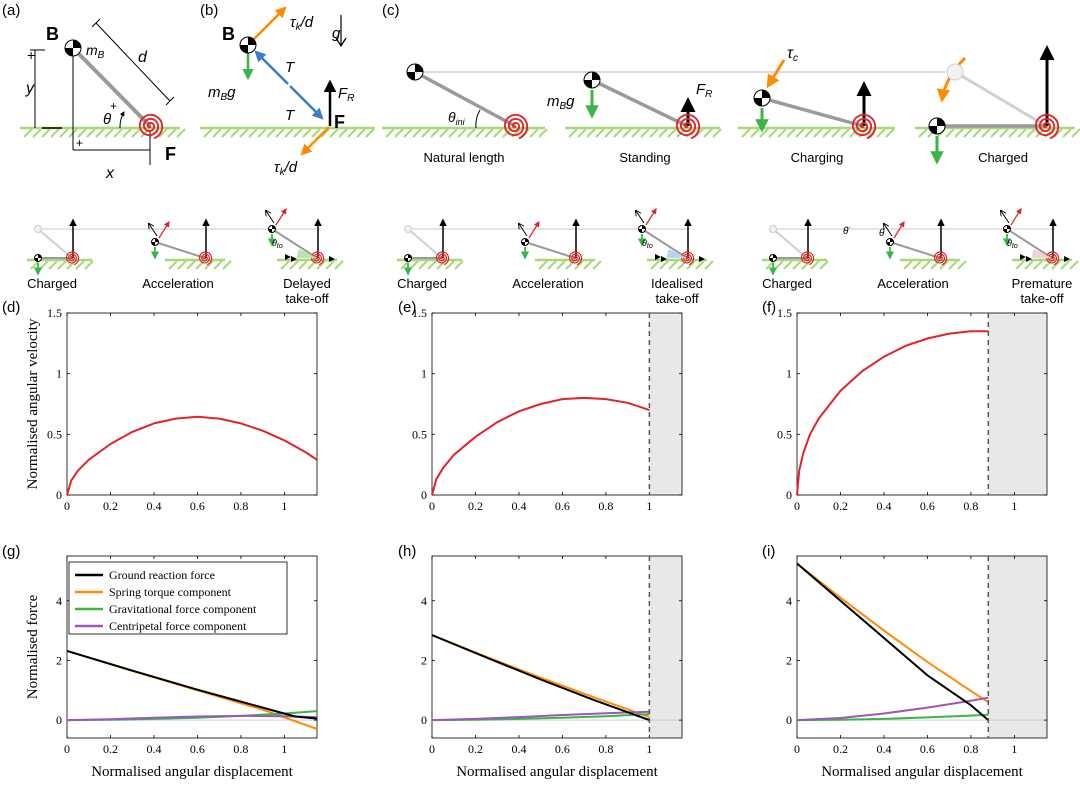 This screenshot has height=786, width=1080. I want to click on tension-arrow-down, so click(306, 102).